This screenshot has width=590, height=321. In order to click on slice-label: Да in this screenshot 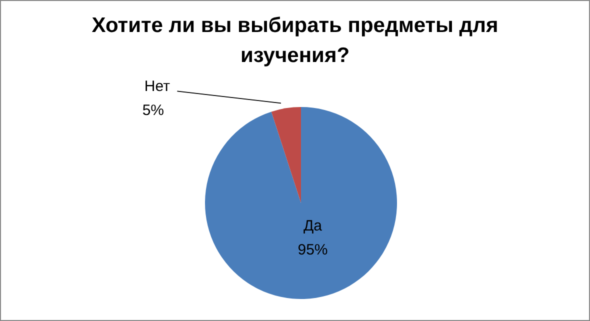, I will do `click(313, 226)`.